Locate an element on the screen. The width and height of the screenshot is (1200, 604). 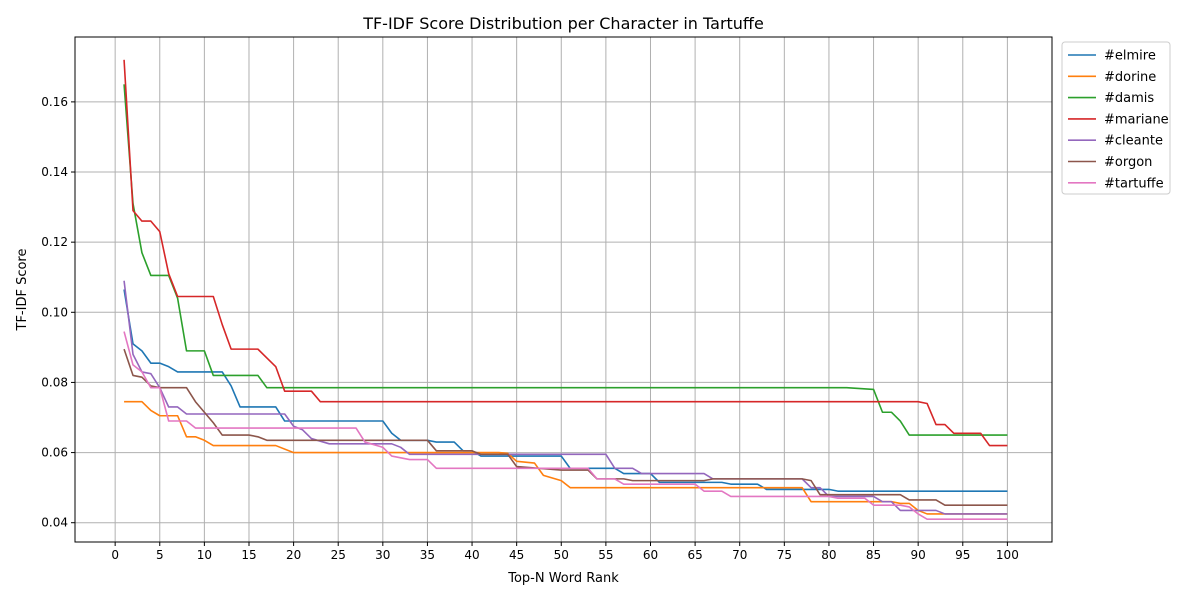
legend-label-tartuffe: #tartuffe is located at coordinates (1134, 183).